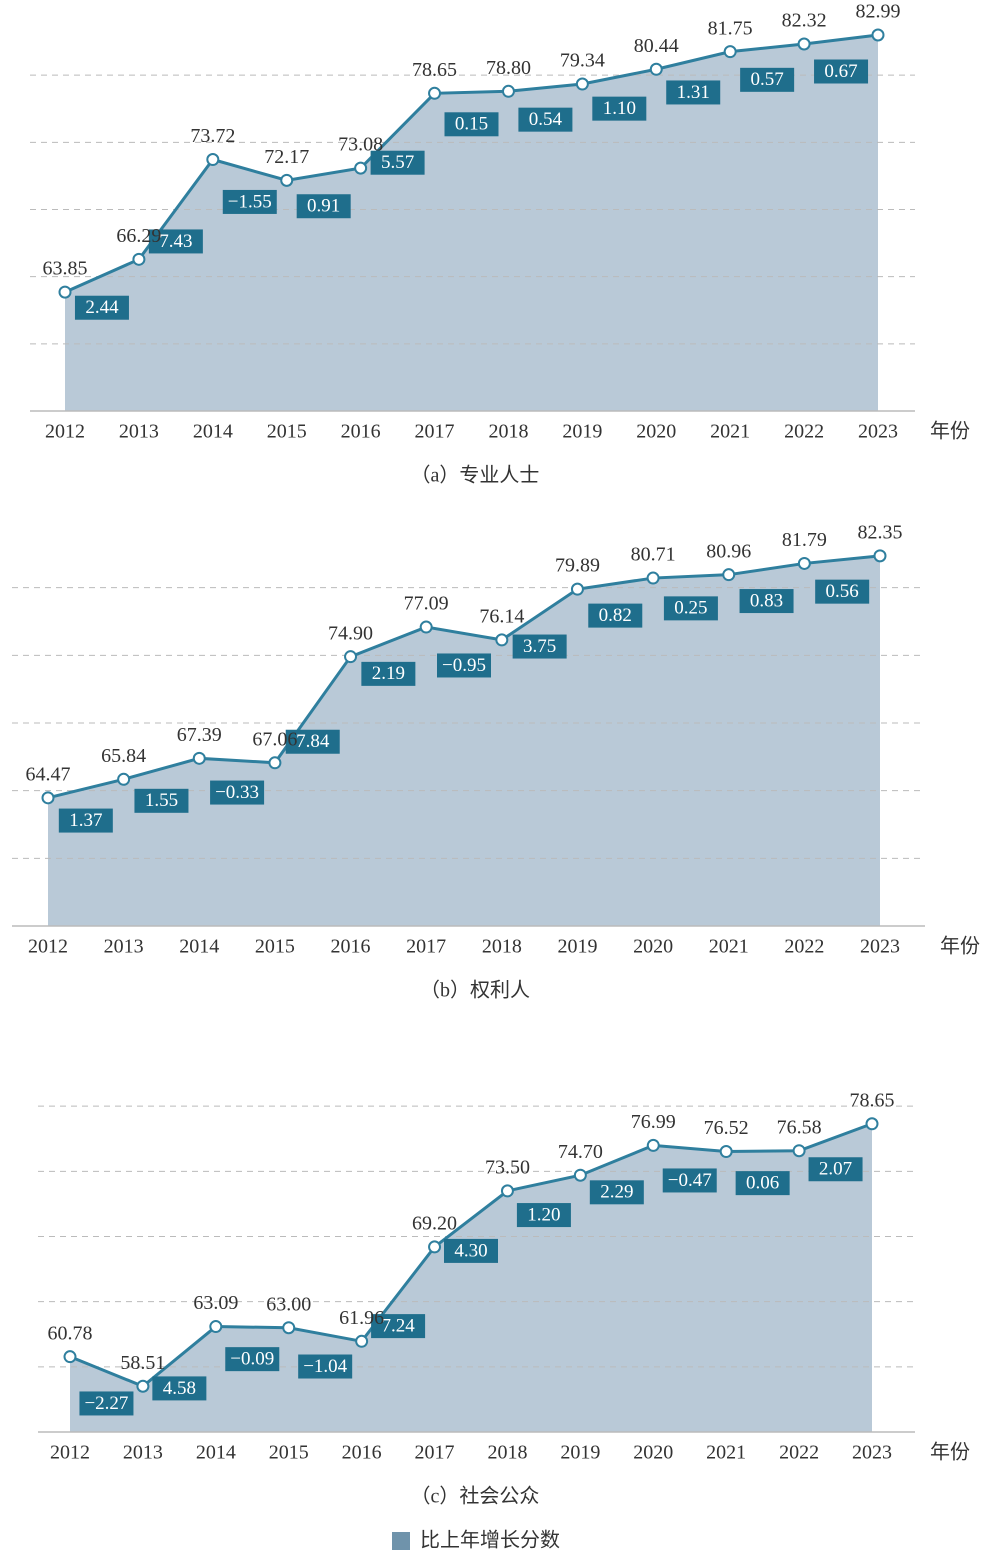  I want to click on value-label: 74.70, so click(580, 1152).